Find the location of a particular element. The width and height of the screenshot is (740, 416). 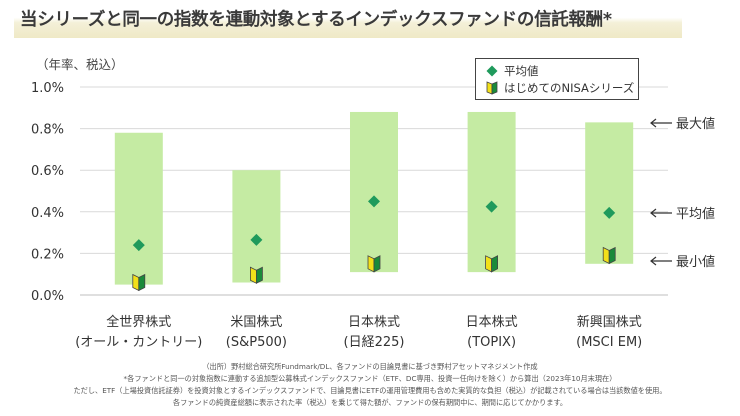

legend-average-label: 平均値 is located at coordinates (521, 71).